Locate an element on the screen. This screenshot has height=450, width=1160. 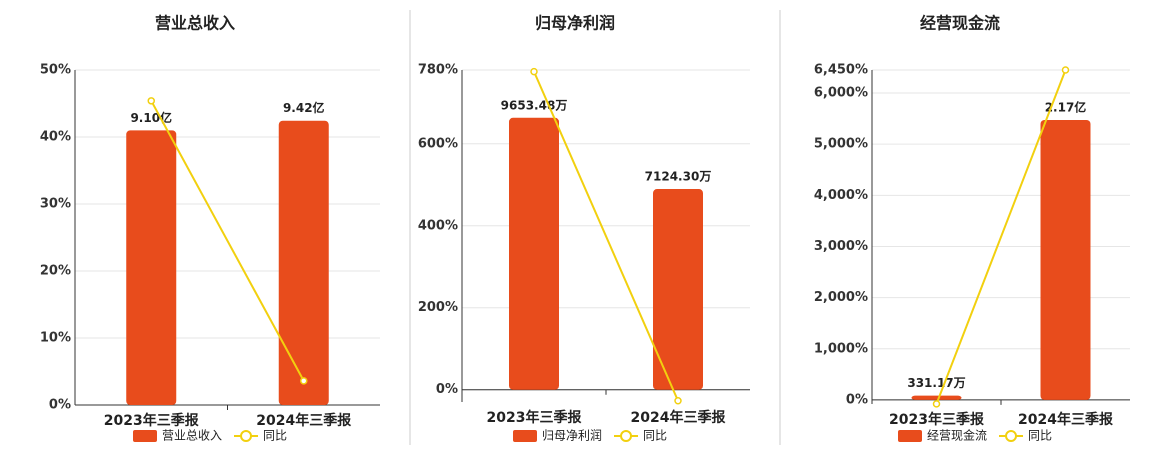
y-tick-label: 6,000% is located at coordinates (841, 93).